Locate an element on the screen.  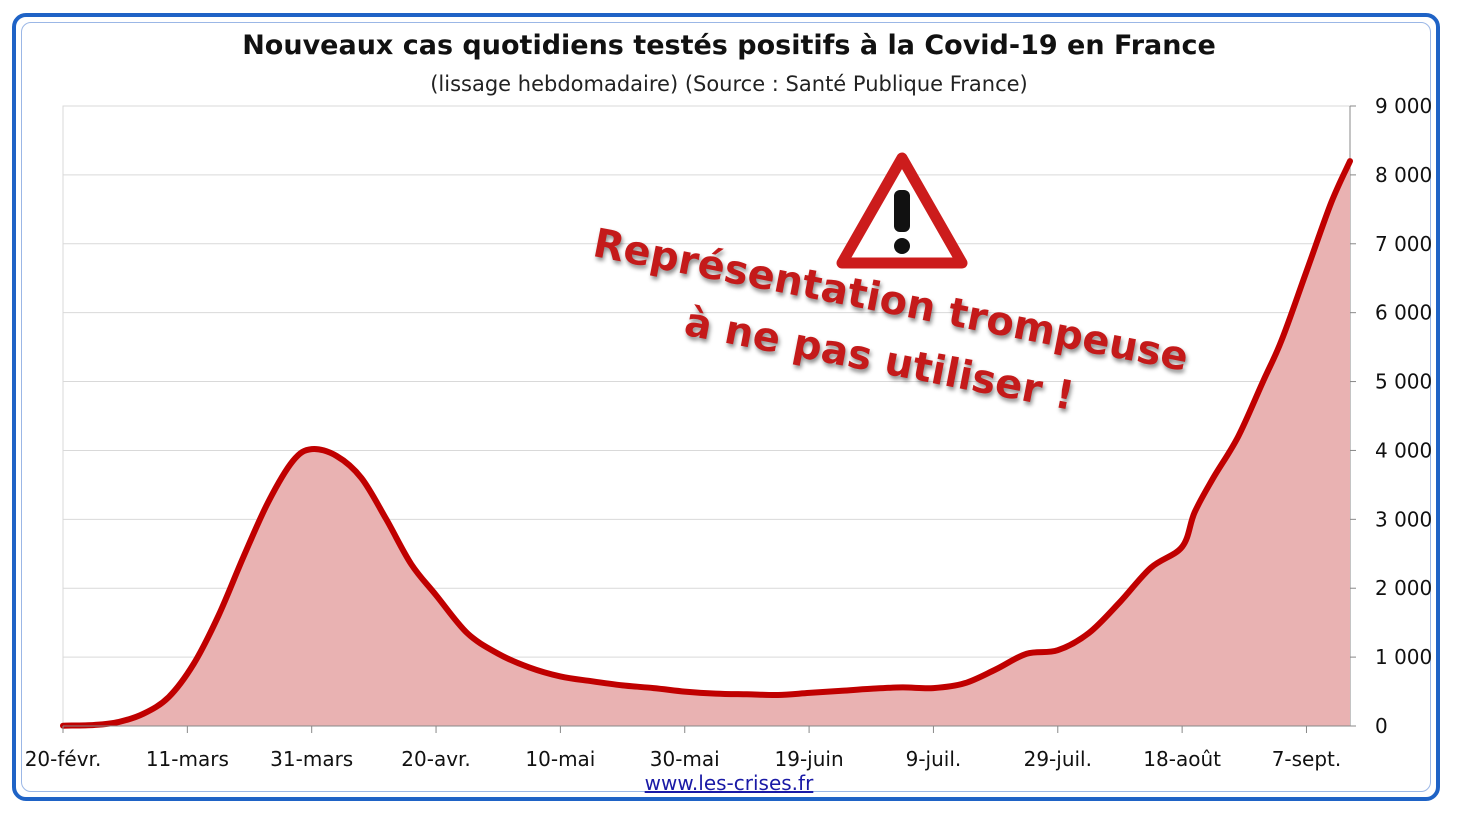
y-tick-label: 7 000 is located at coordinates (1403, 244).